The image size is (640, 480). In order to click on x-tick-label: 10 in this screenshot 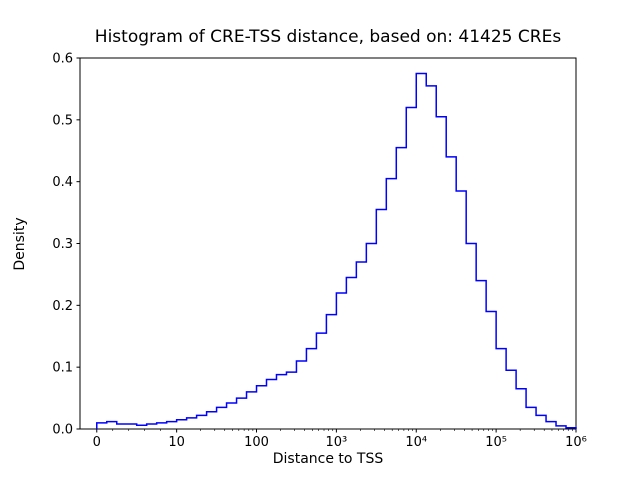, I will do `click(176, 442)`.